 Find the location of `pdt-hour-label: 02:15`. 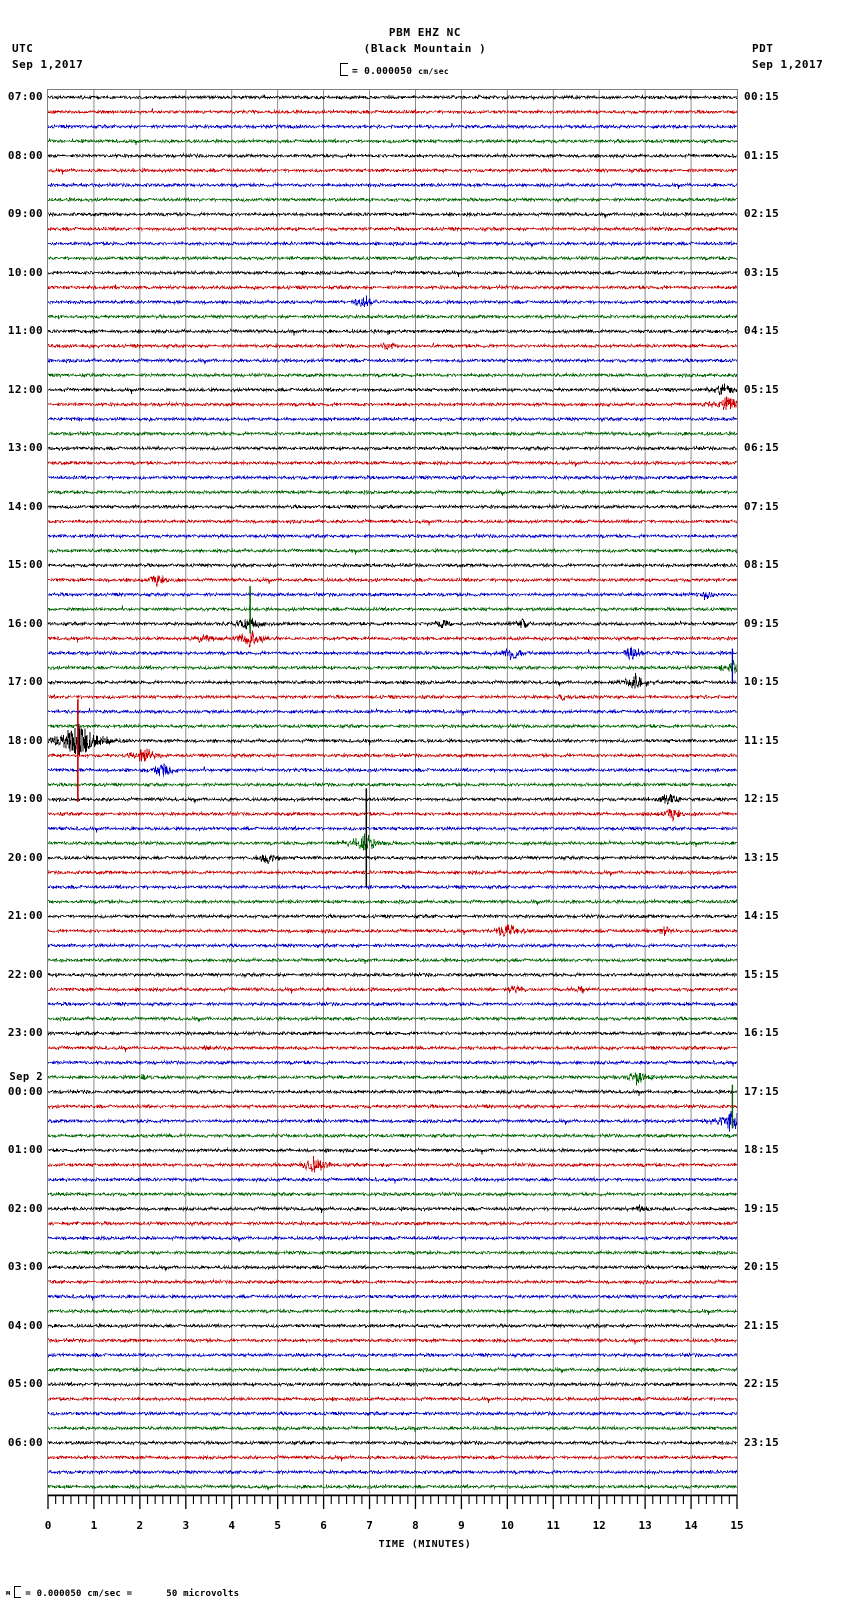

pdt-hour-label: 02:15 is located at coordinates (762, 214).